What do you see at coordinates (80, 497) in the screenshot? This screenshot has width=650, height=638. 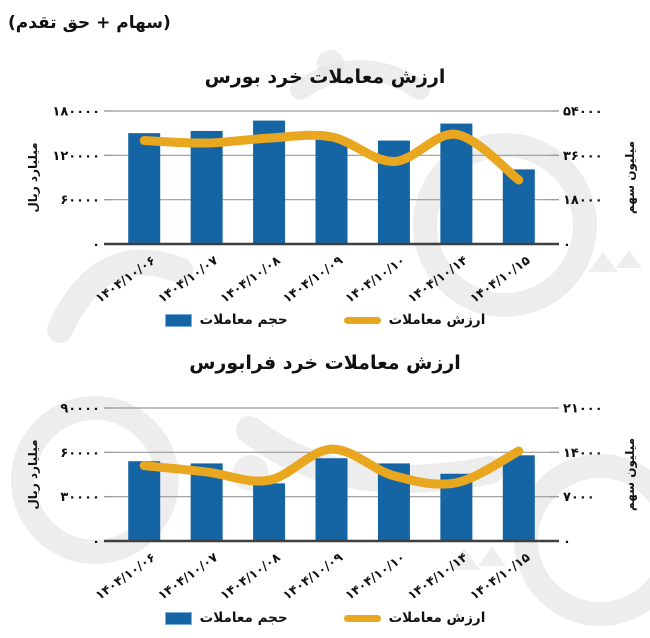 I see `left-axis-tick-label: ۳۰۰۰۰` at bounding box center [80, 497].